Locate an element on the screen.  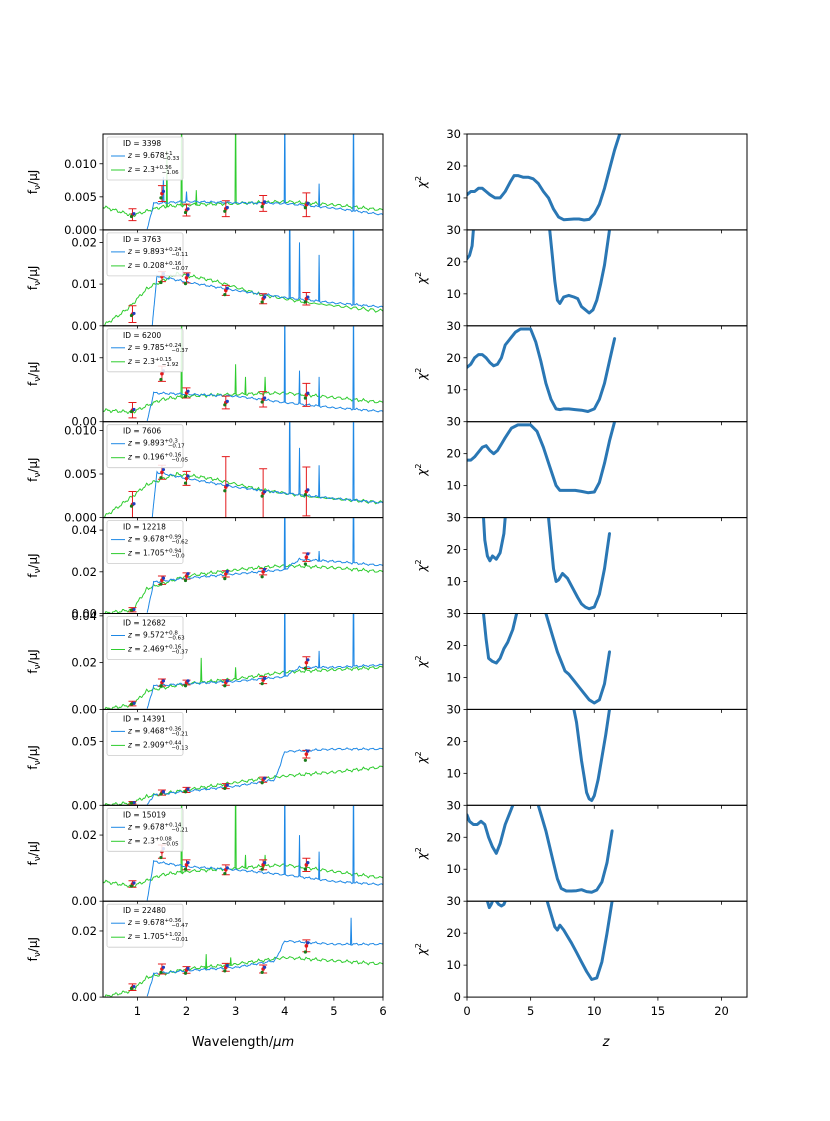
z-lower: −0.11 is located at coordinates (179, 255).